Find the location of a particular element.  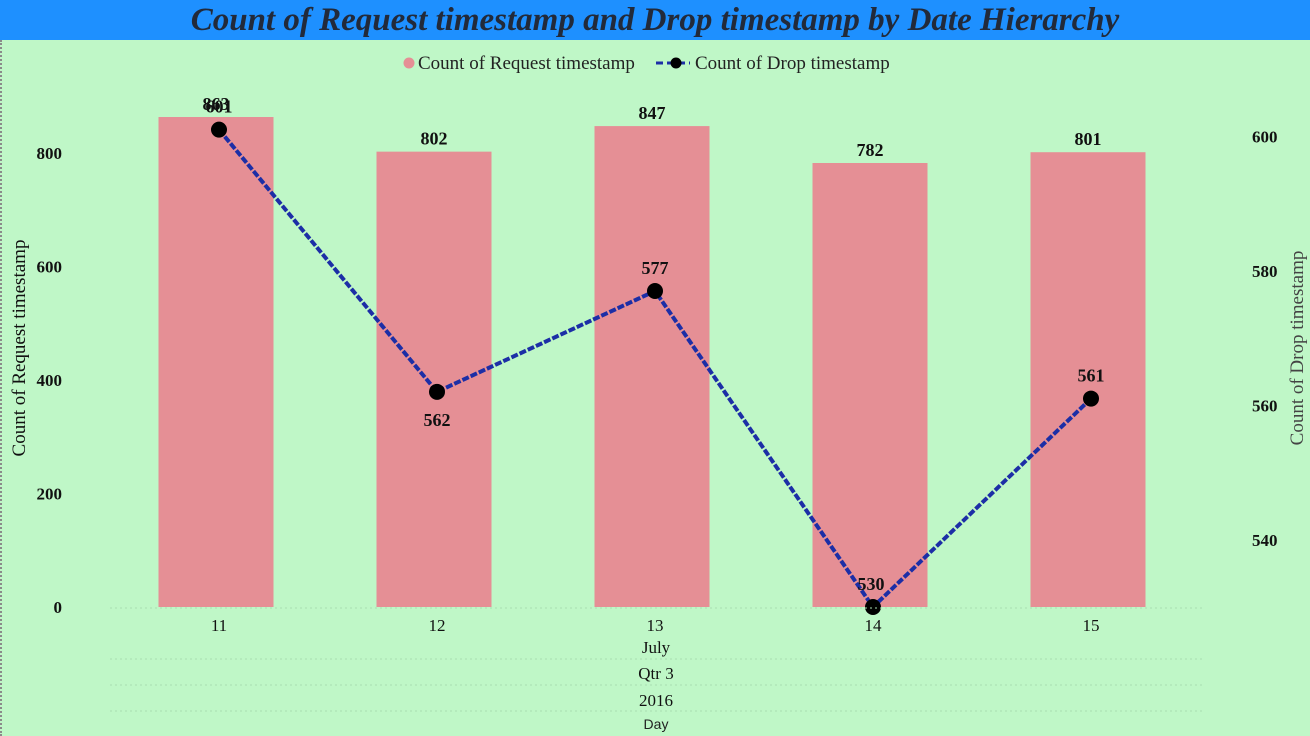

x-axis-title: Day is located at coordinates (656, 724).